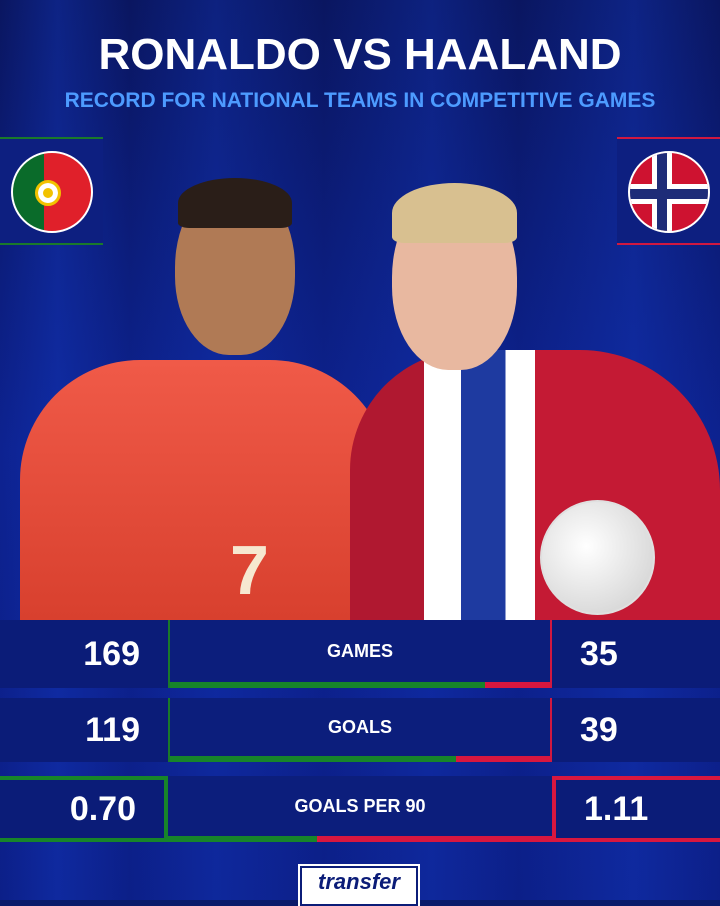 This screenshot has width=720, height=906. What do you see at coordinates (249, 570) in the screenshot?
I see `ronaldo-shirt-number: 7` at bounding box center [249, 570].